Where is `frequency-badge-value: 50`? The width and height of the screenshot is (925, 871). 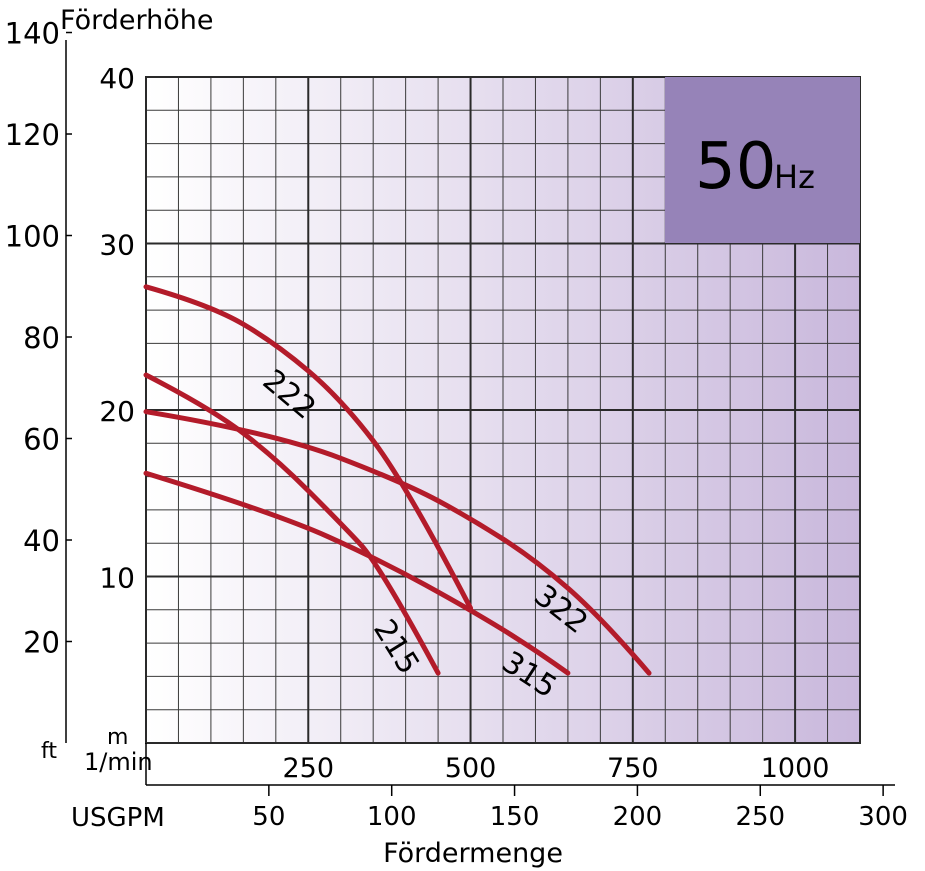 frequency-badge-value: 50 is located at coordinates (735, 167).